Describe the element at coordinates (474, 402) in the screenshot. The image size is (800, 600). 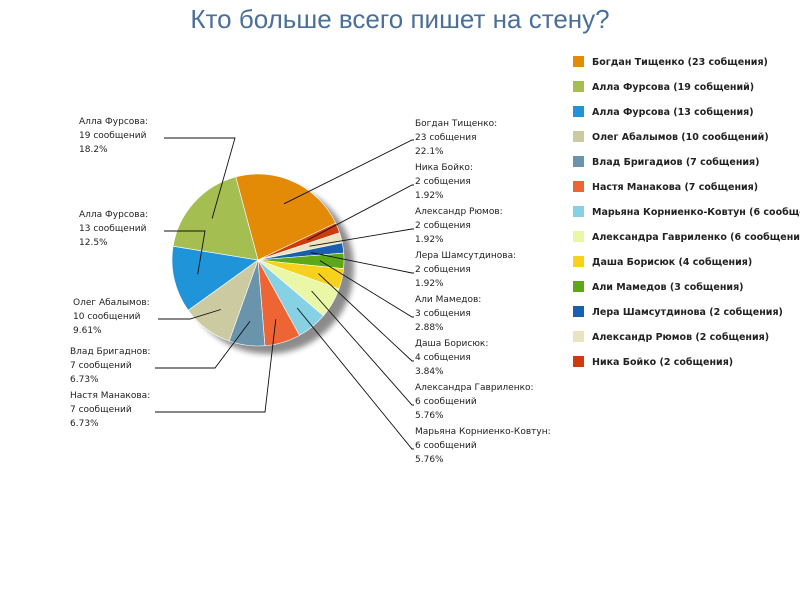
I see `slice-callout-label: Александра Гавриленко: 6 сообщений 5.76%` at that location.